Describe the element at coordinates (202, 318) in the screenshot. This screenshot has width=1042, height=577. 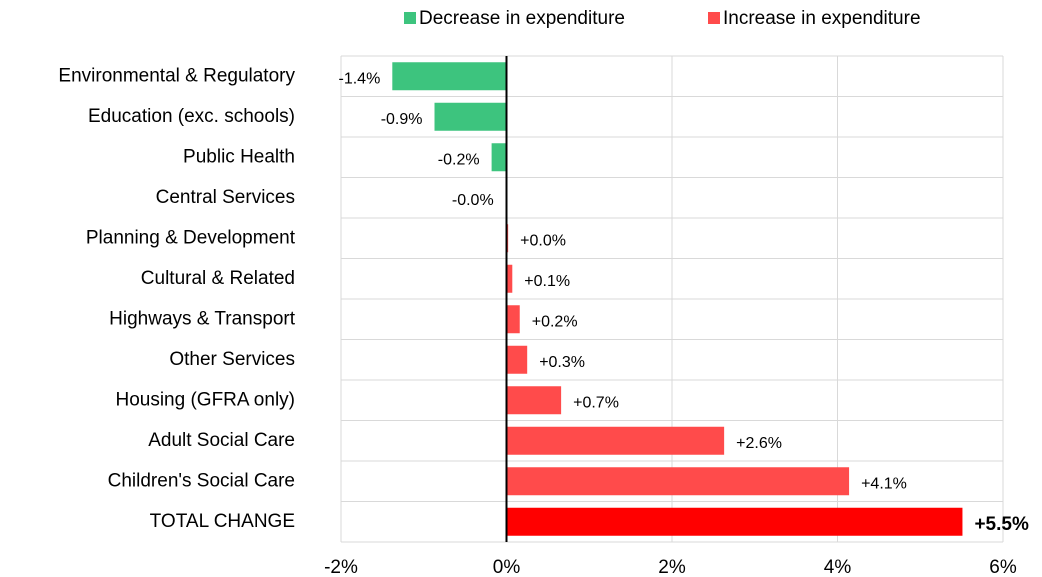
I see `y-tick-label: Highways & Transport` at that location.